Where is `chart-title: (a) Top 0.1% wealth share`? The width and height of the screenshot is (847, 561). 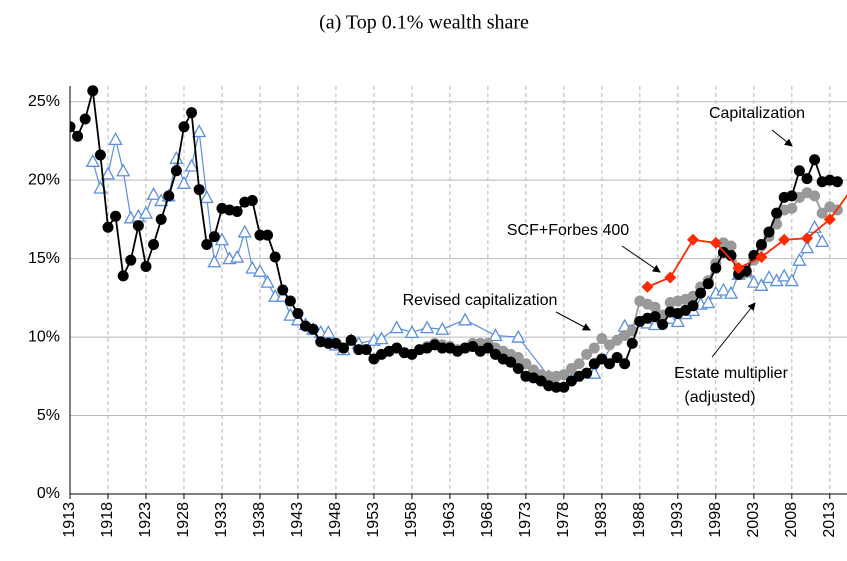
chart-title: (a) Top 0.1% wealth share is located at coordinates (424, 23).